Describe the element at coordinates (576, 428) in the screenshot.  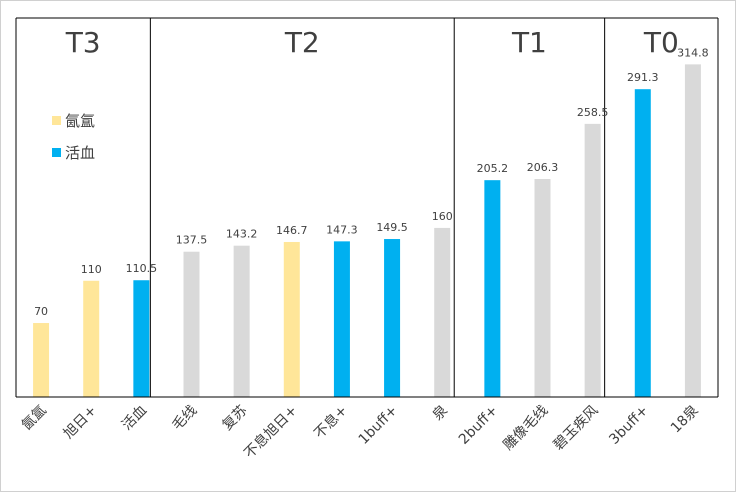
I see `category-label: 碧玉疾风` at that location.